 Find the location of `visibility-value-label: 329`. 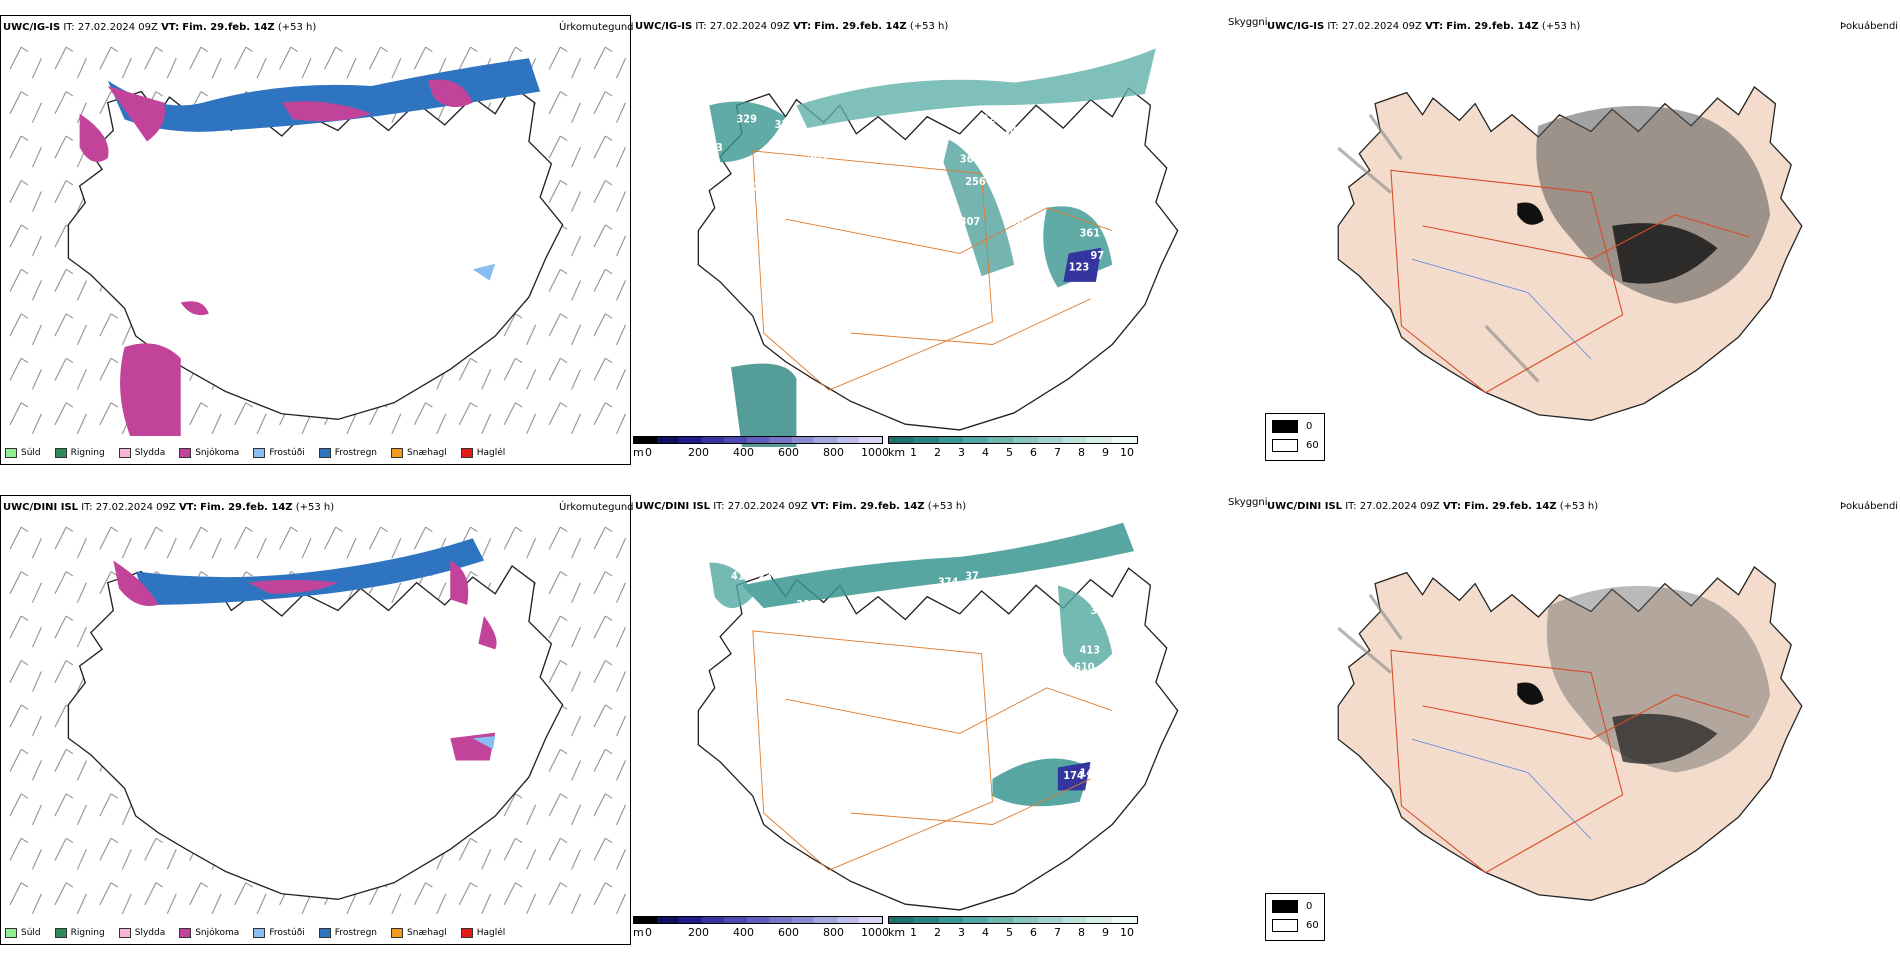

visibility-value-label: 329 is located at coordinates (746, 119).